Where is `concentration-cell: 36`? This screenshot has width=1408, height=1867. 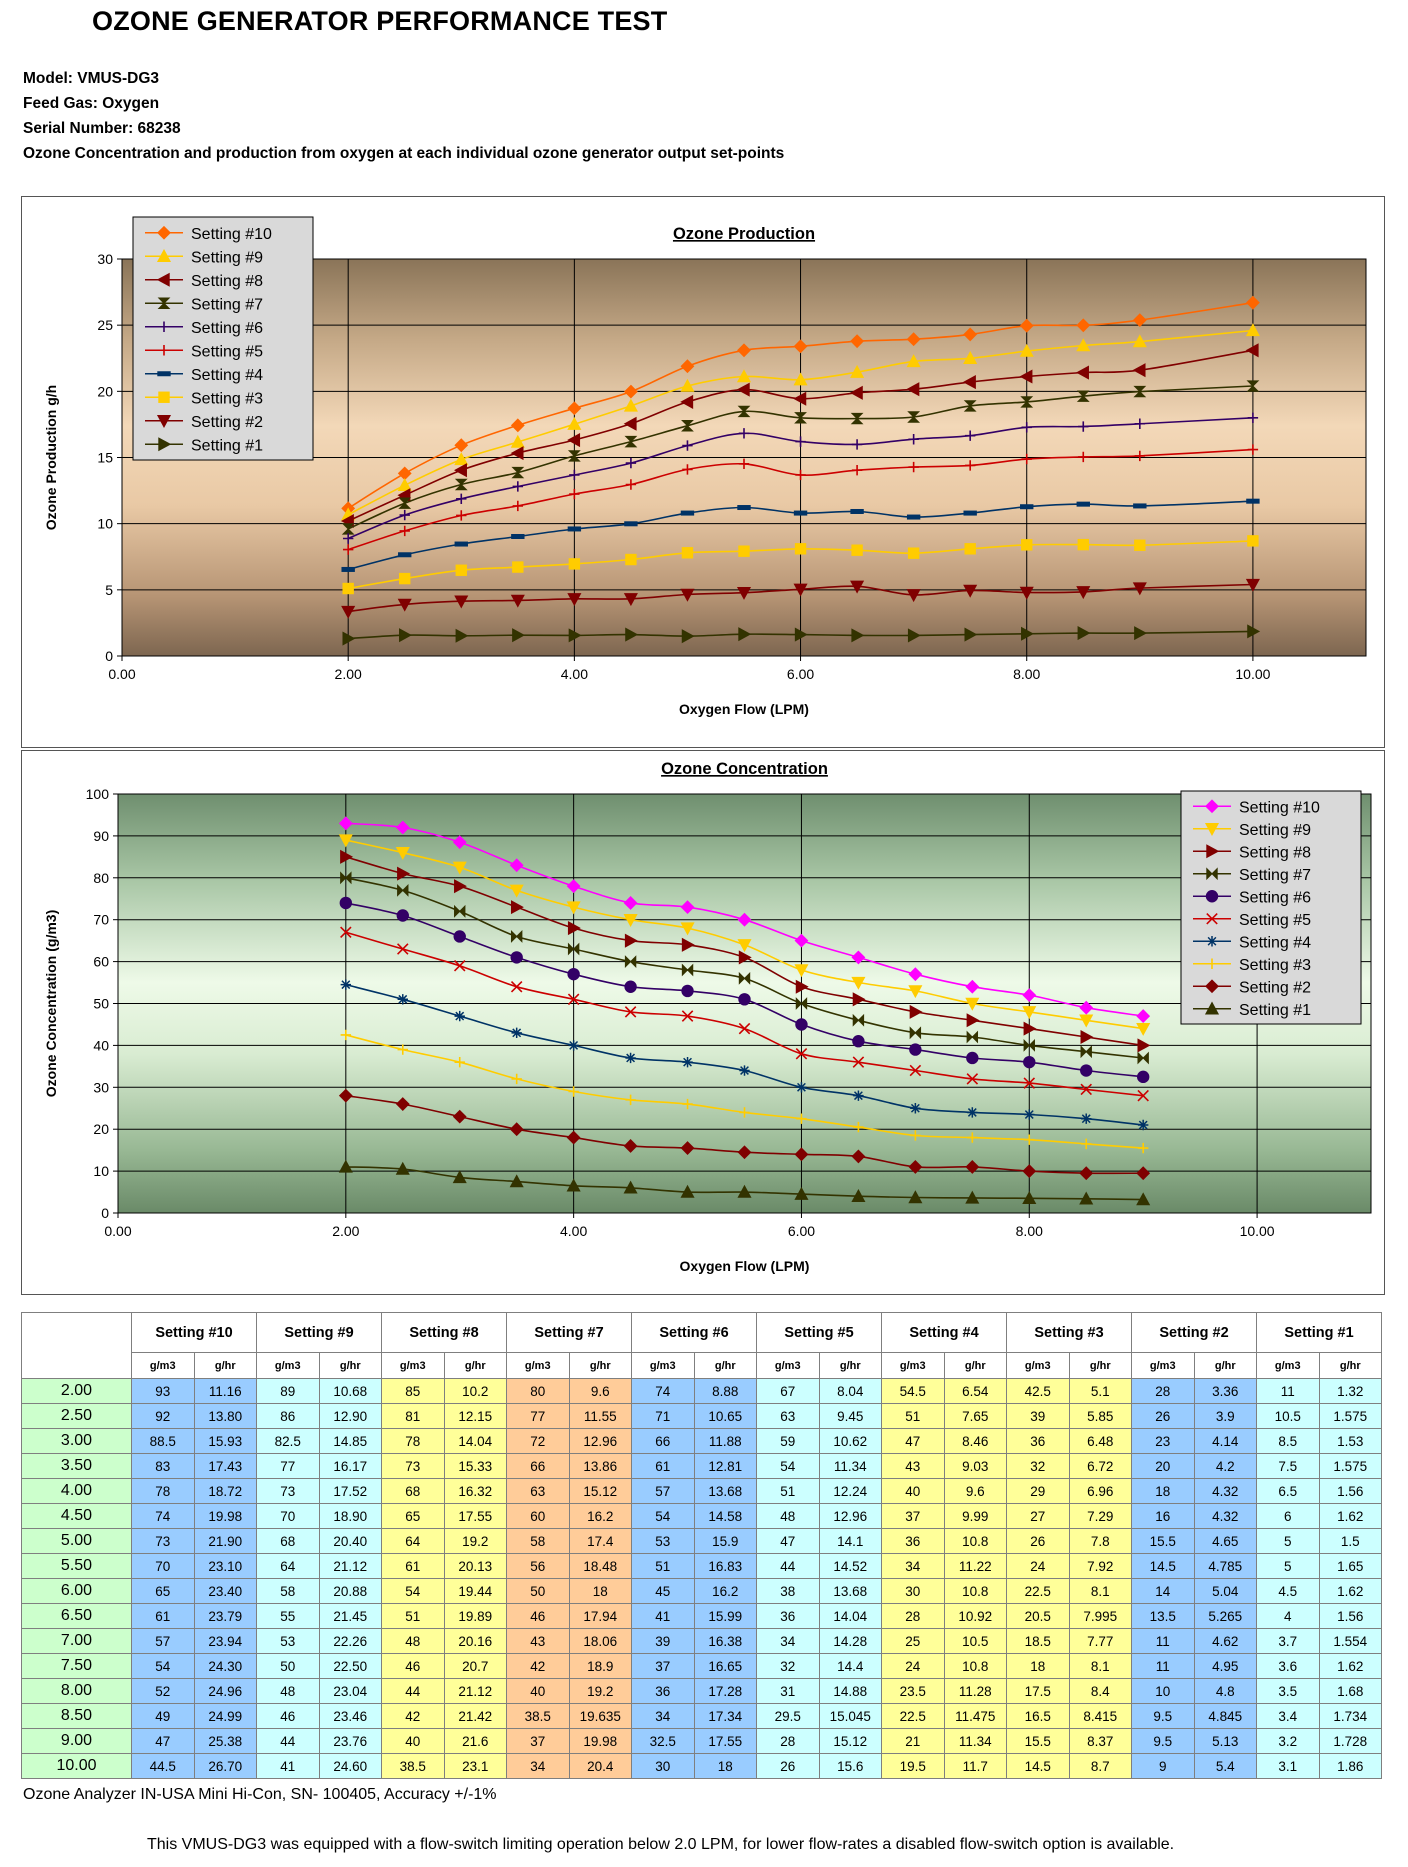 concentration-cell: 36 is located at coordinates (1038, 1441).